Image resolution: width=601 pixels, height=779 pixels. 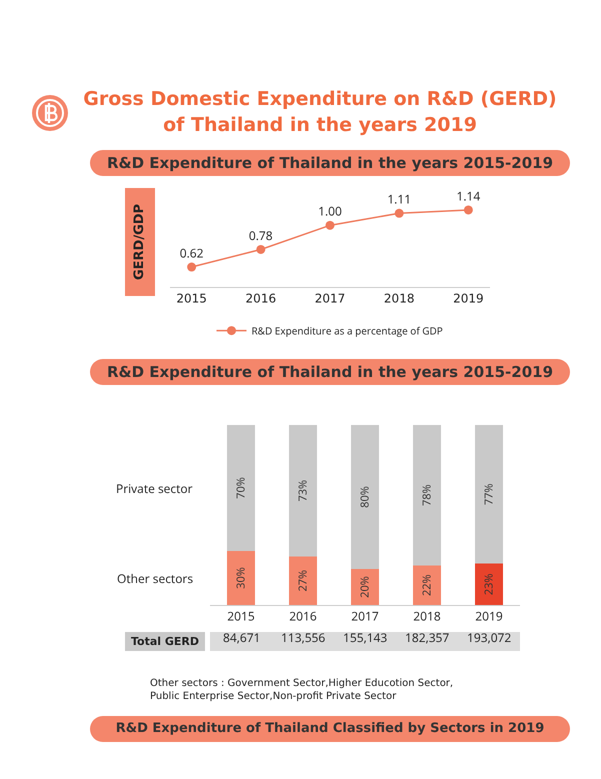 What do you see at coordinates (320, 112) in the screenshot?
I see `chart-title: Gross Domestic Expenditure on R&D (GERD) of Thailand in the years 2019` at bounding box center [320, 112].